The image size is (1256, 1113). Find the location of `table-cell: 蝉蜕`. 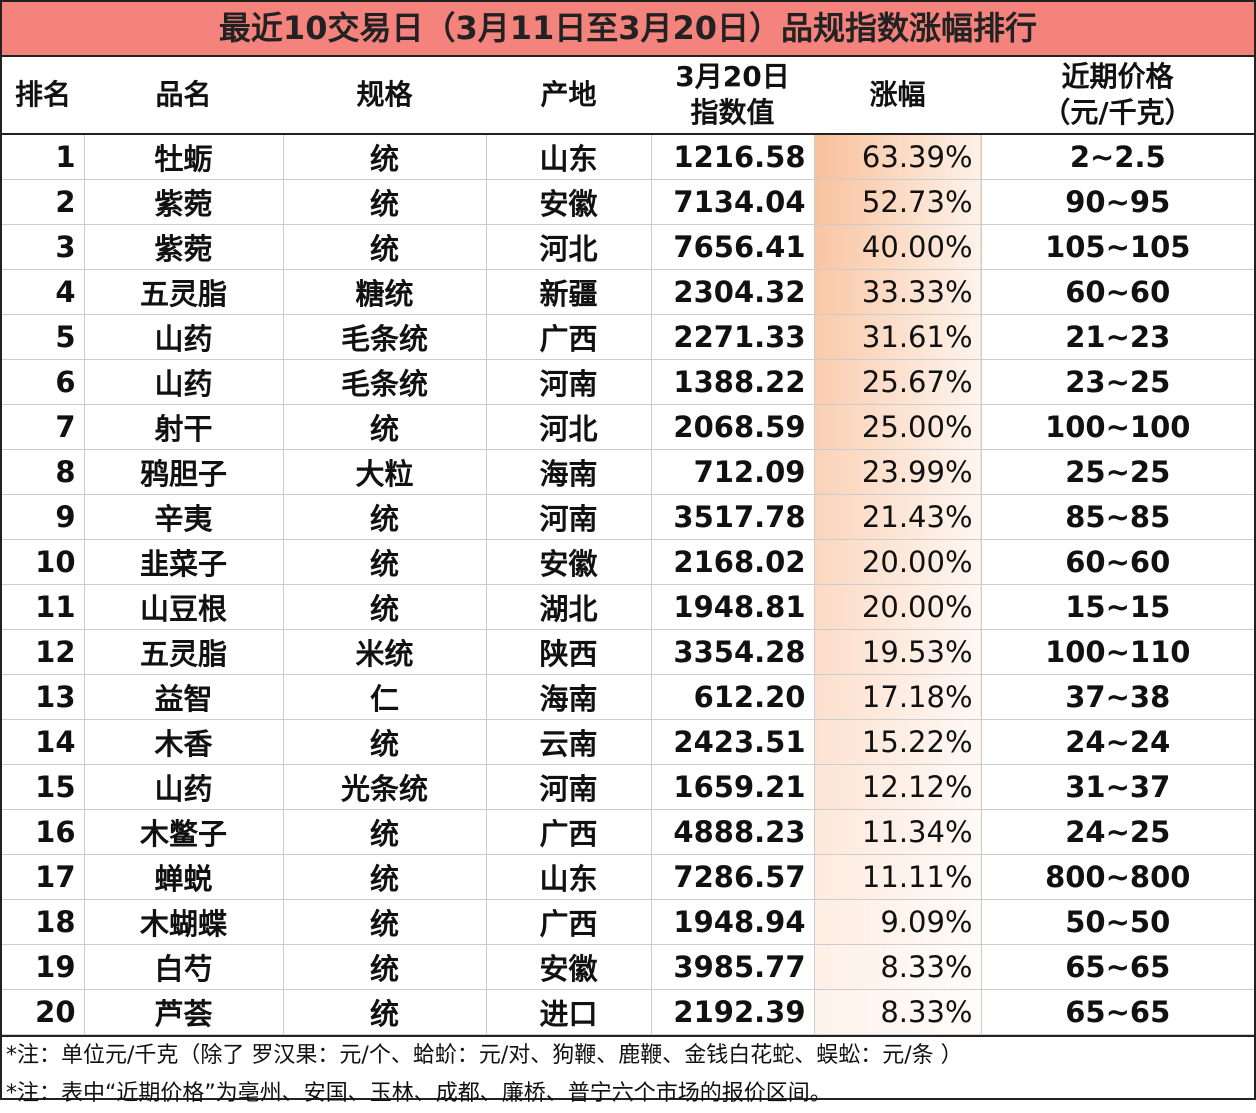

table-cell: 蝉蜕 is located at coordinates (183, 877).